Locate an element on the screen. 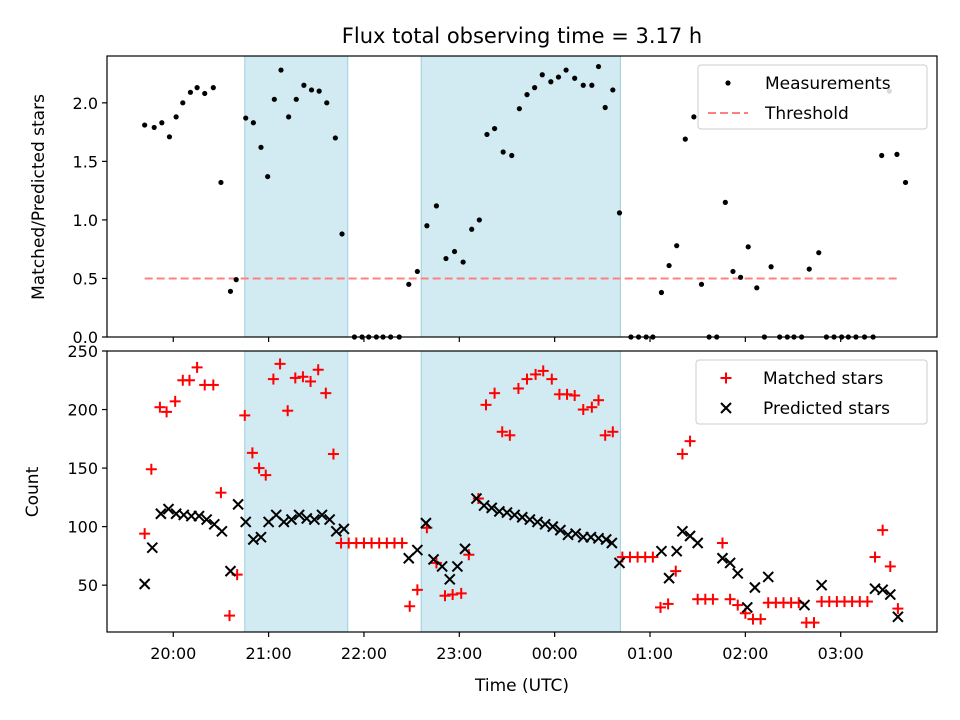 Image resolution: width=960 pixels, height=720 pixels. y-tick-label: 150 is located at coordinates (82, 468).